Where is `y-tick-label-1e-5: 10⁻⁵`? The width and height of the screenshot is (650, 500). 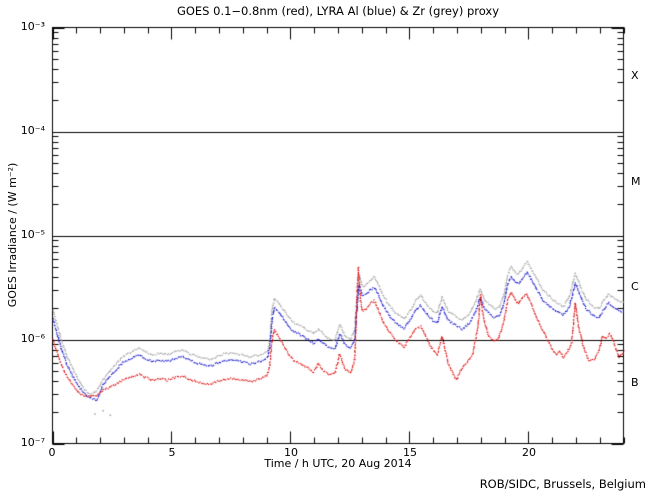
y-tick-label-1e-5: 10⁻⁵ is located at coordinates (32, 234).